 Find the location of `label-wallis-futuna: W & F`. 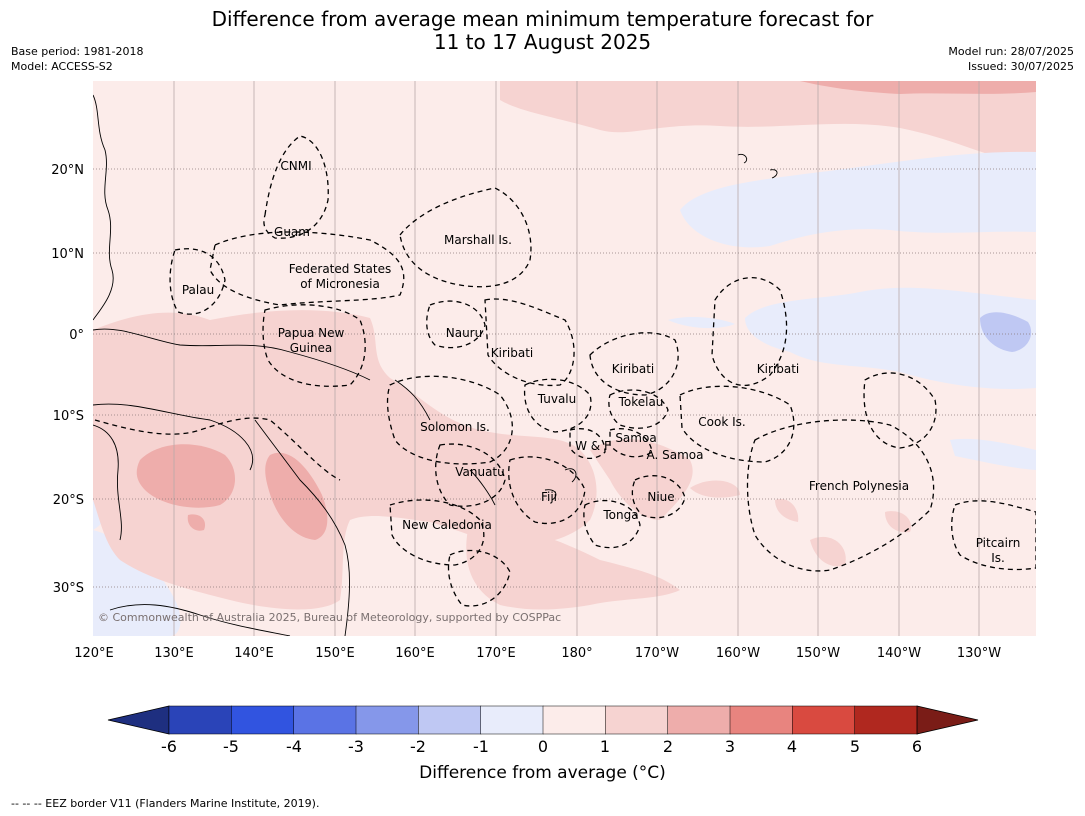

label-wallis-futuna: W & F is located at coordinates (593, 446).